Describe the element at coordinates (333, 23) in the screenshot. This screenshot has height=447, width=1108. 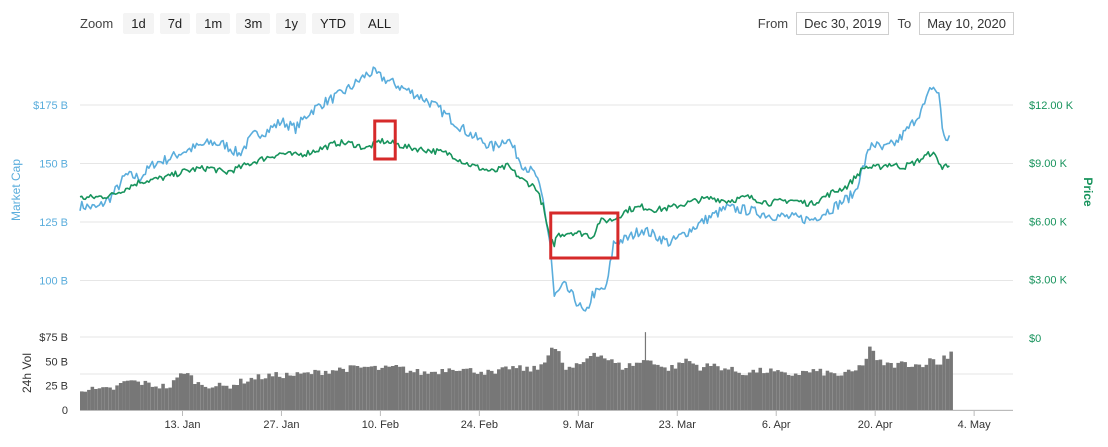
I see `zoom-ytd-button: YTD` at that location.